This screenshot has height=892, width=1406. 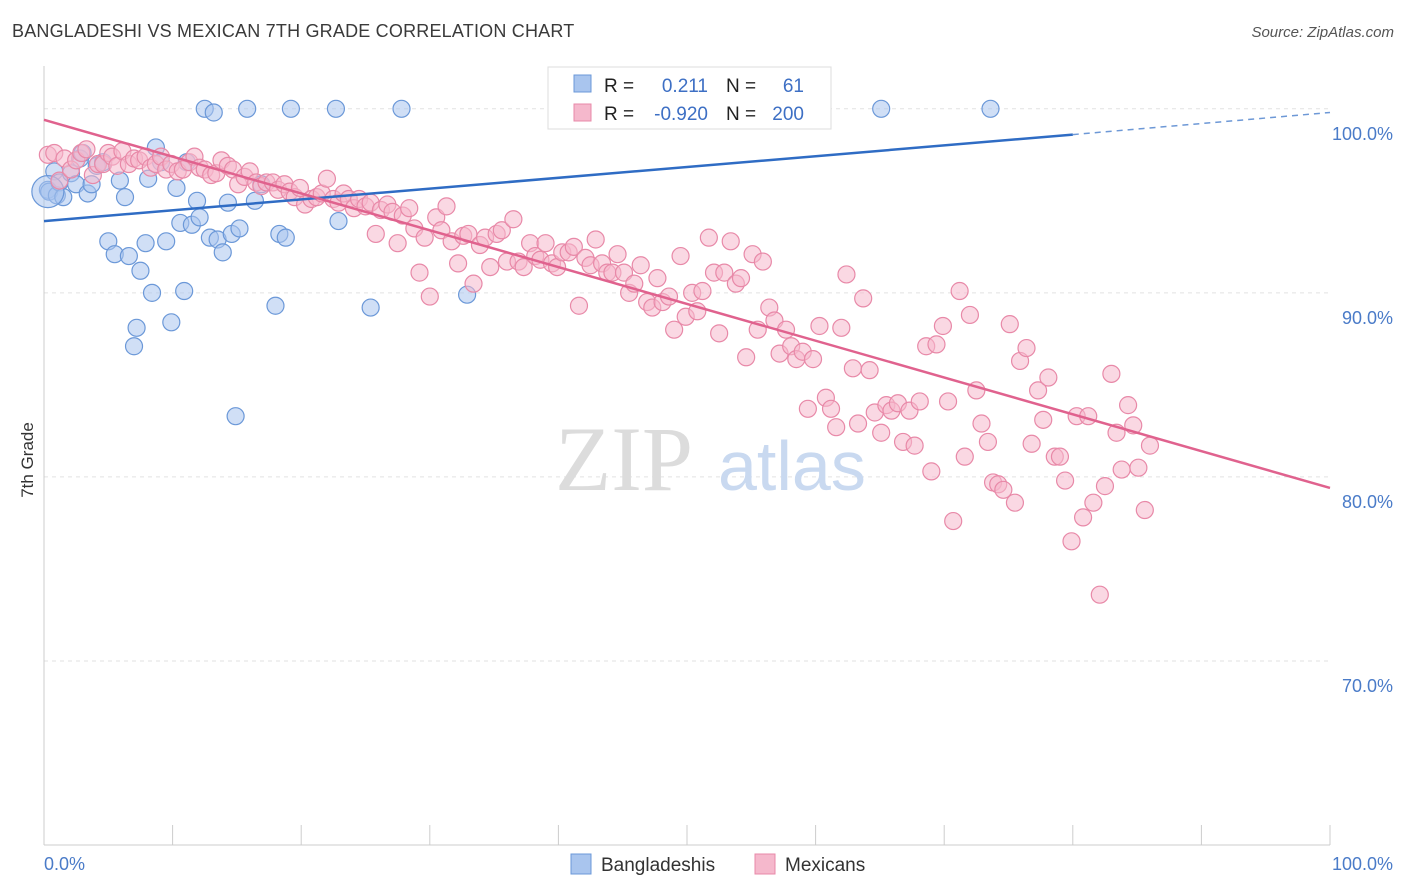 What do you see at coordinates (717, 864) in the screenshot?
I see `series-legend: Bangladeshis Mexicans` at bounding box center [717, 864].